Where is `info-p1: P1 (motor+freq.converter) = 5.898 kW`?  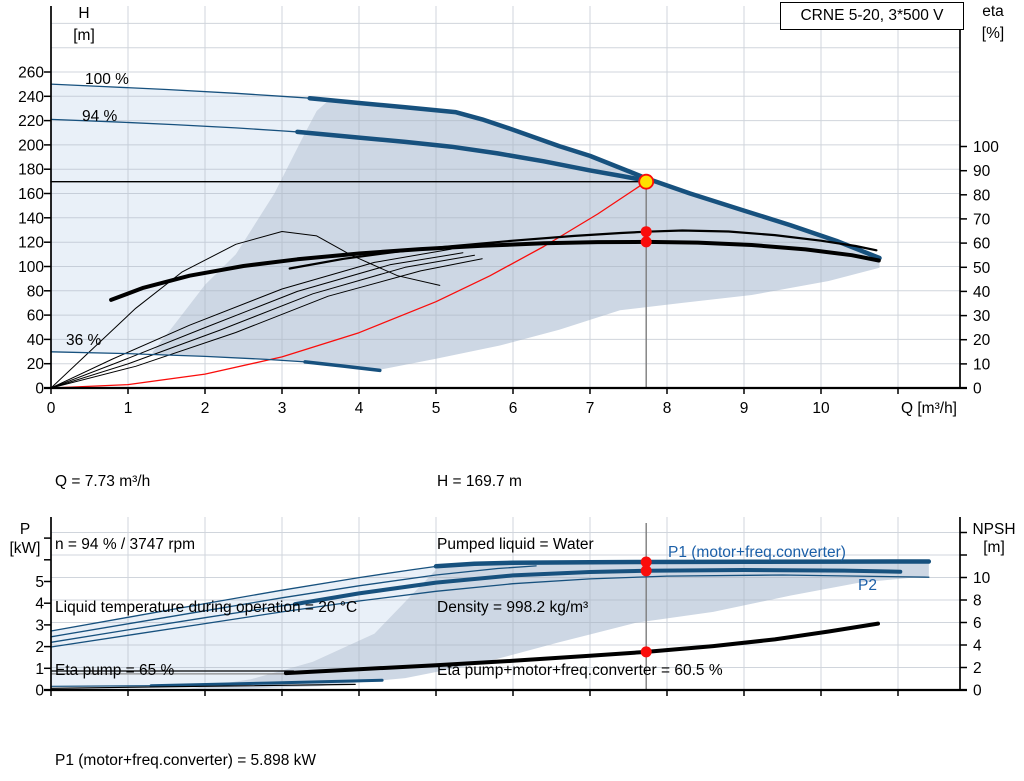
info-p1: P1 (motor+freq.converter) = 5.898 kW is located at coordinates (186, 760).